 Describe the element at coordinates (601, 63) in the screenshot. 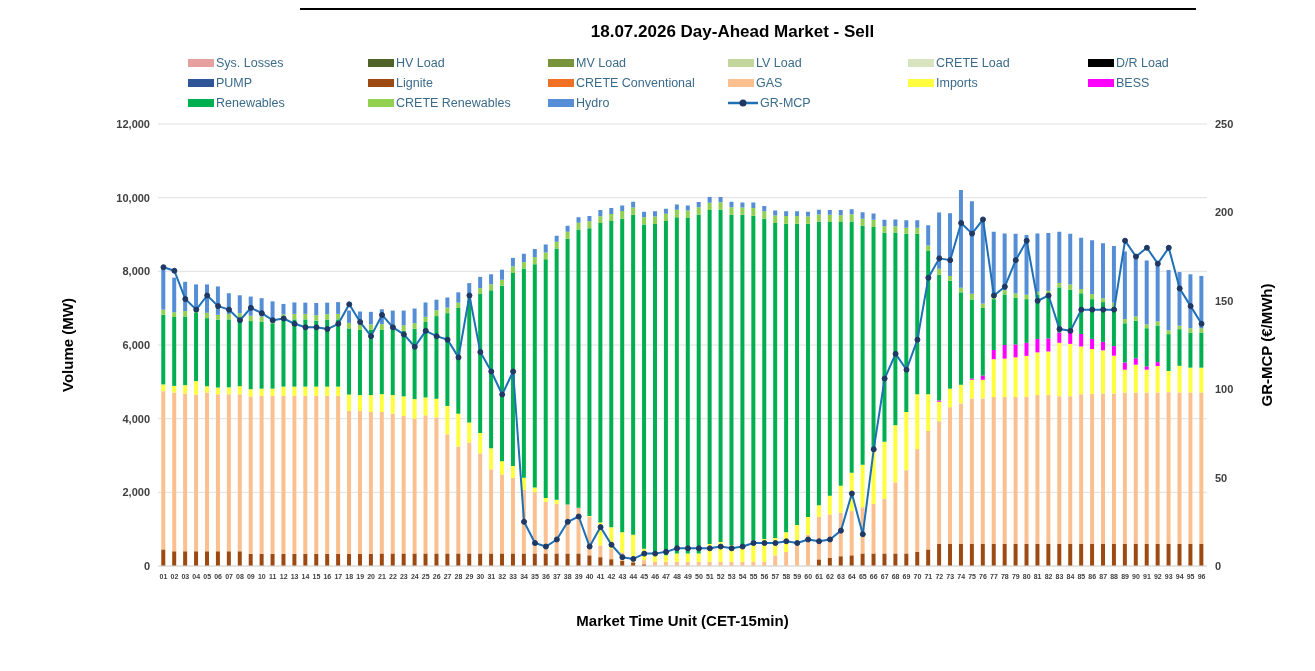

I see `legend-label: MV Load` at that location.